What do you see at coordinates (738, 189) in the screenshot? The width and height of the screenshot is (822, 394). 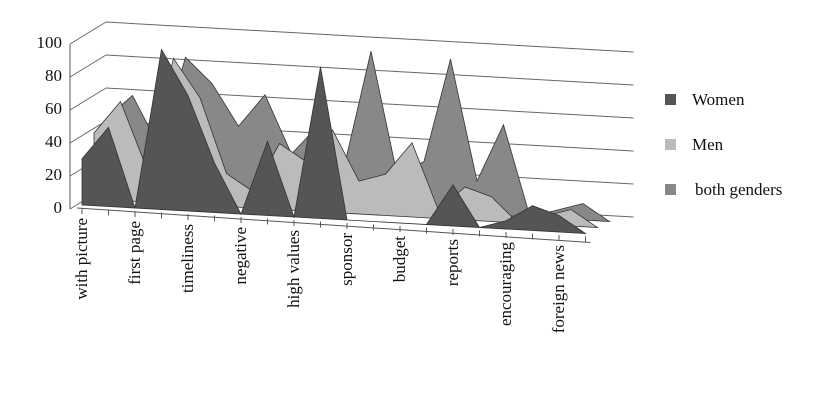 I see `legend-label: both genders` at bounding box center [738, 189].